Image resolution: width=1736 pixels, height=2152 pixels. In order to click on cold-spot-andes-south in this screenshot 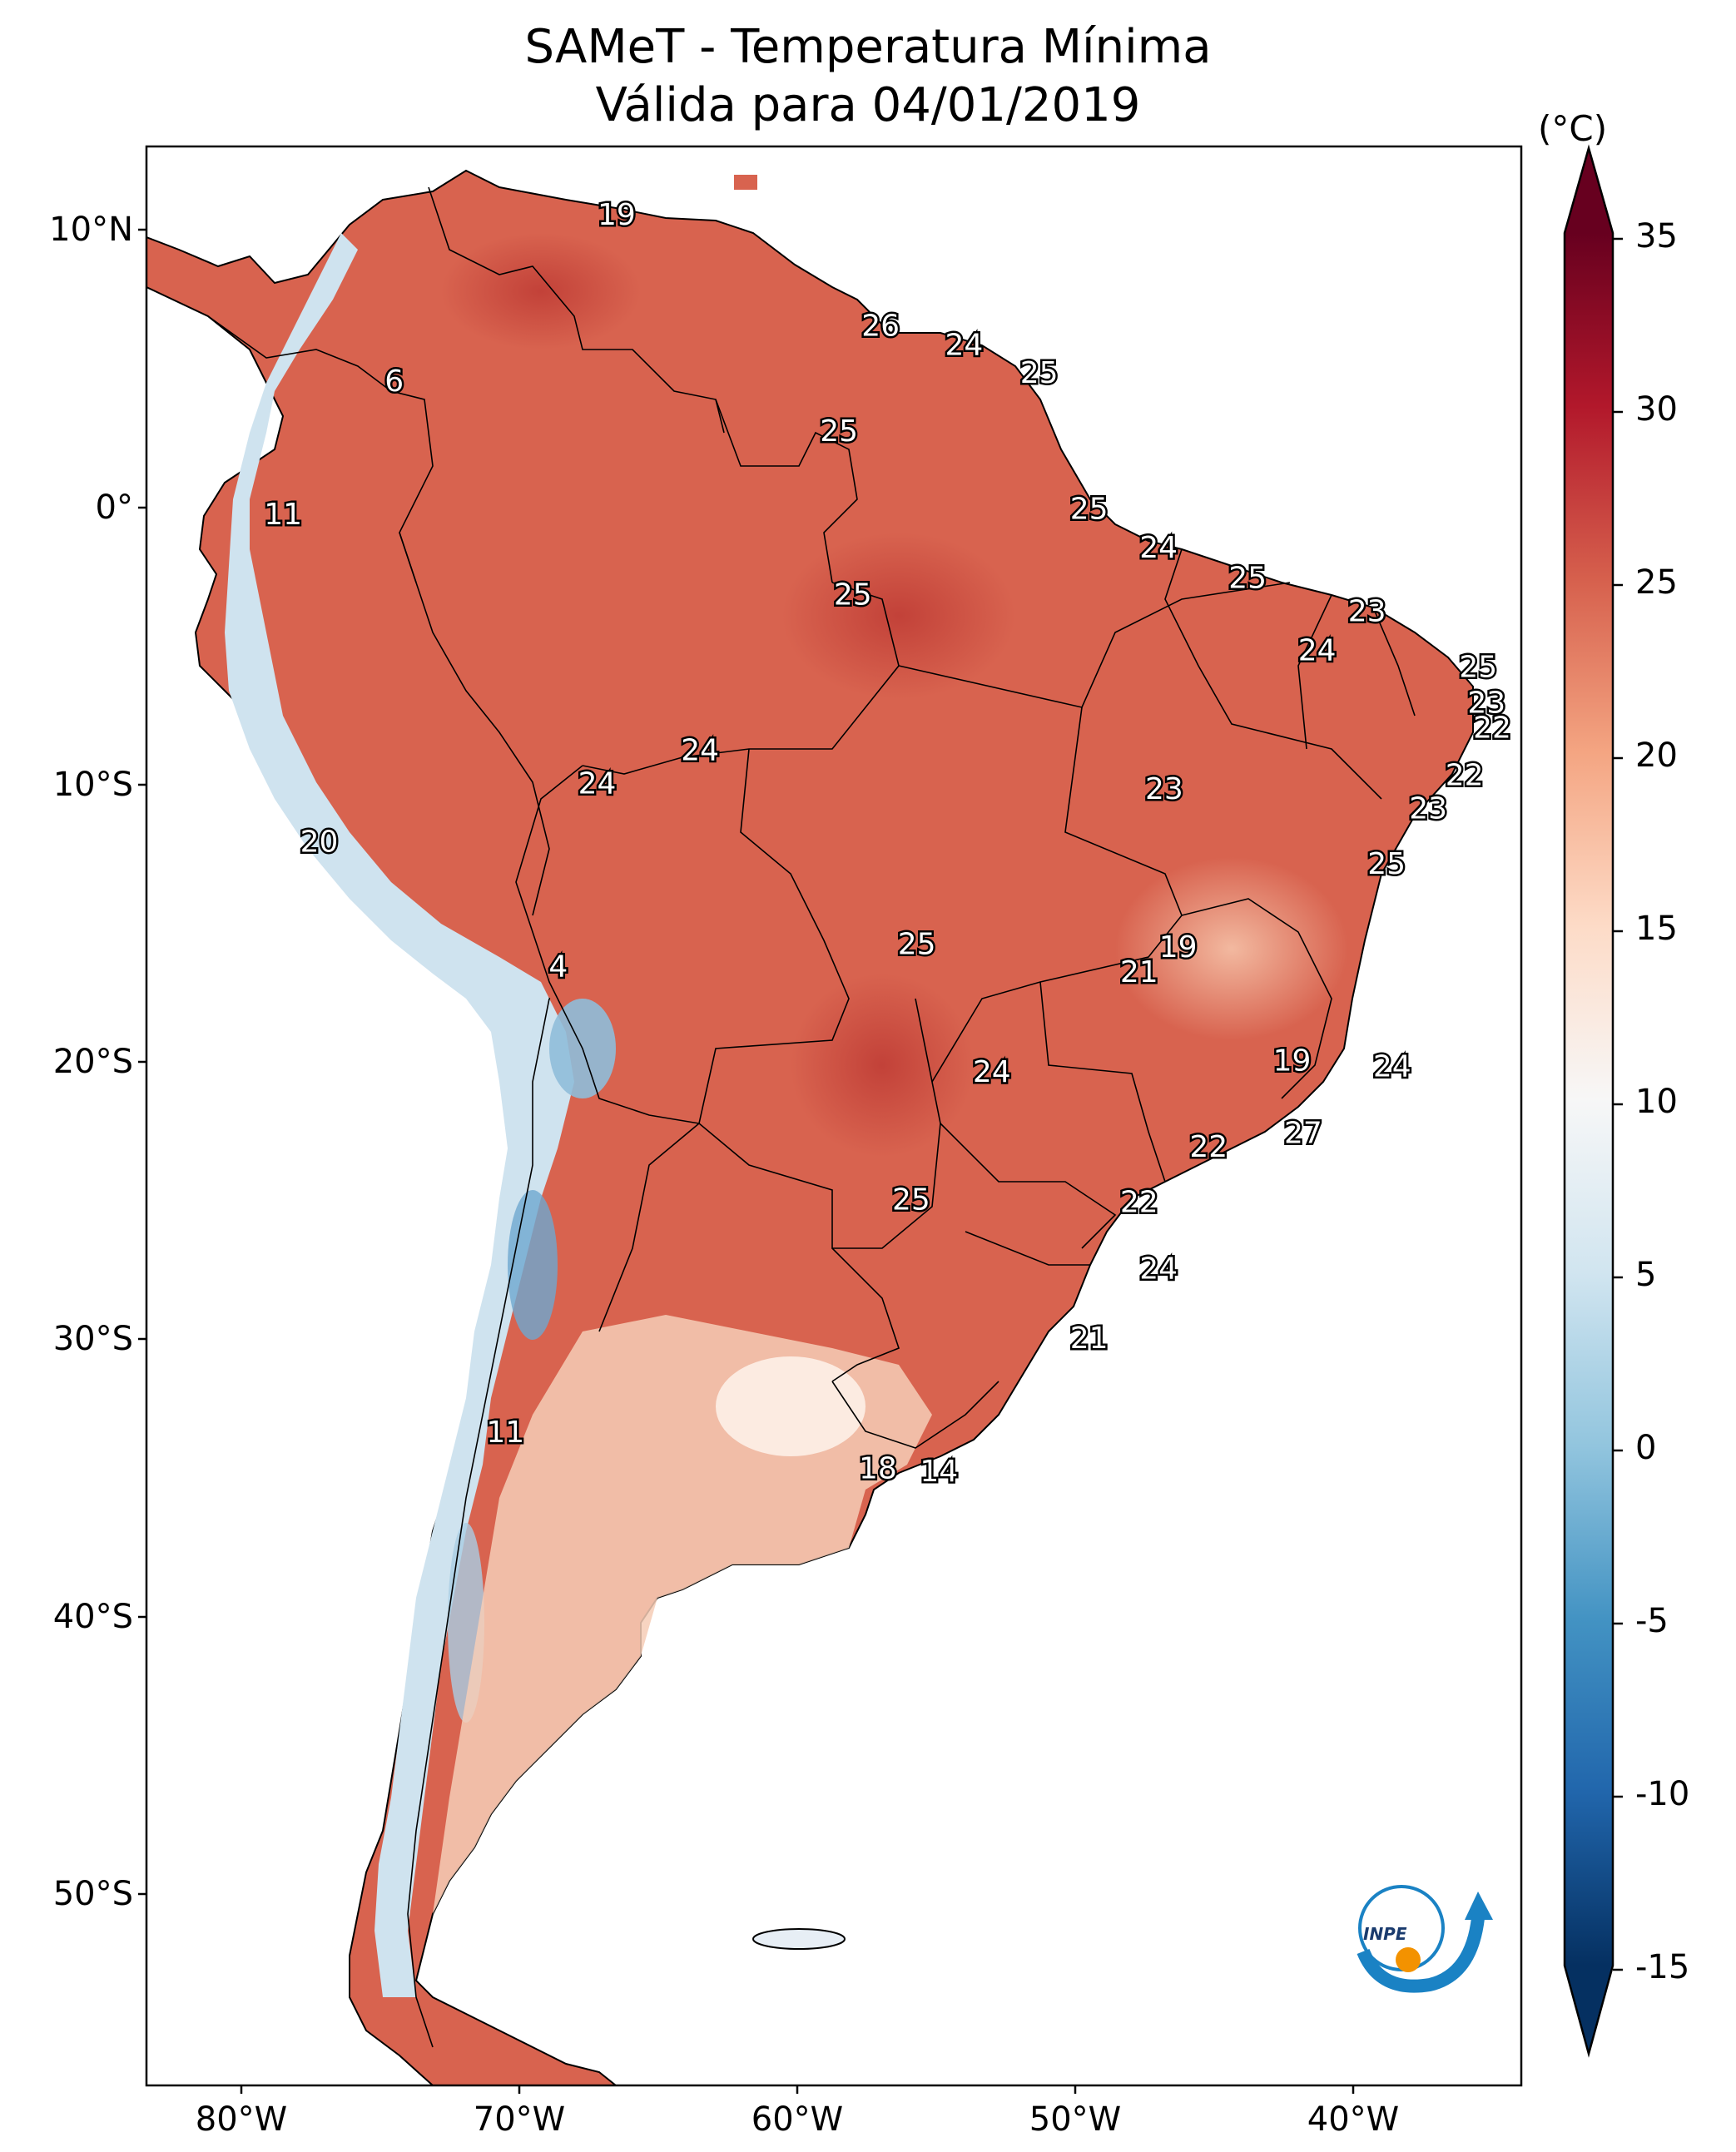, I will do `click(533, 1265)`.